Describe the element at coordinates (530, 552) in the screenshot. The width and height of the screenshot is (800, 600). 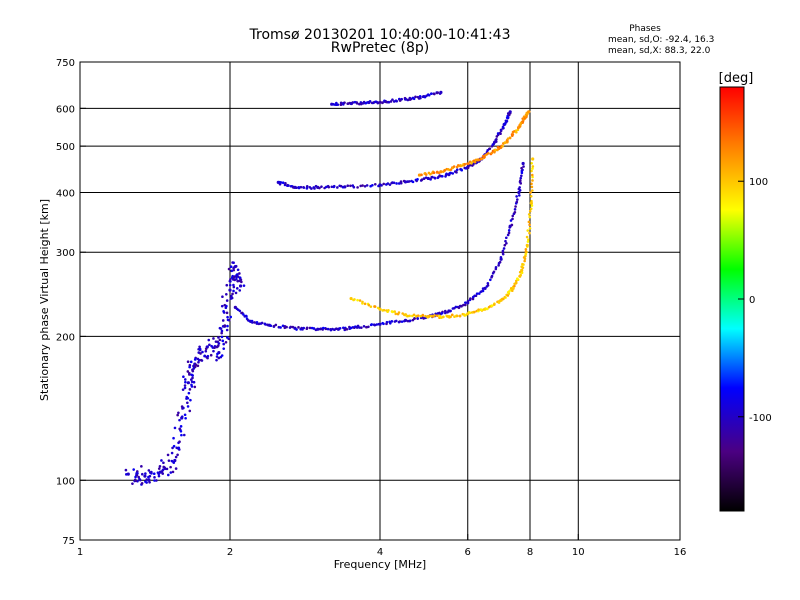
I see `x-tick-label: 8` at that location.